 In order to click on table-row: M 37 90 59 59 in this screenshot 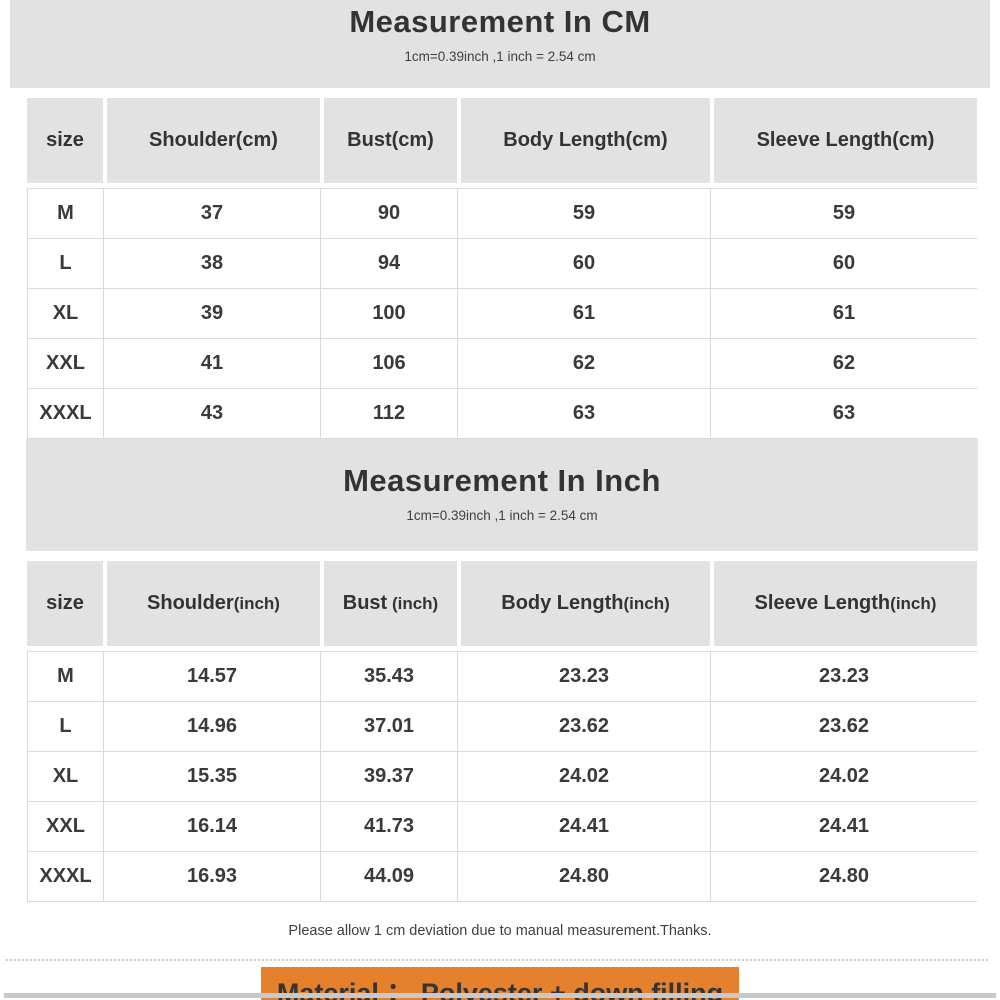, I will do `click(502, 213)`.